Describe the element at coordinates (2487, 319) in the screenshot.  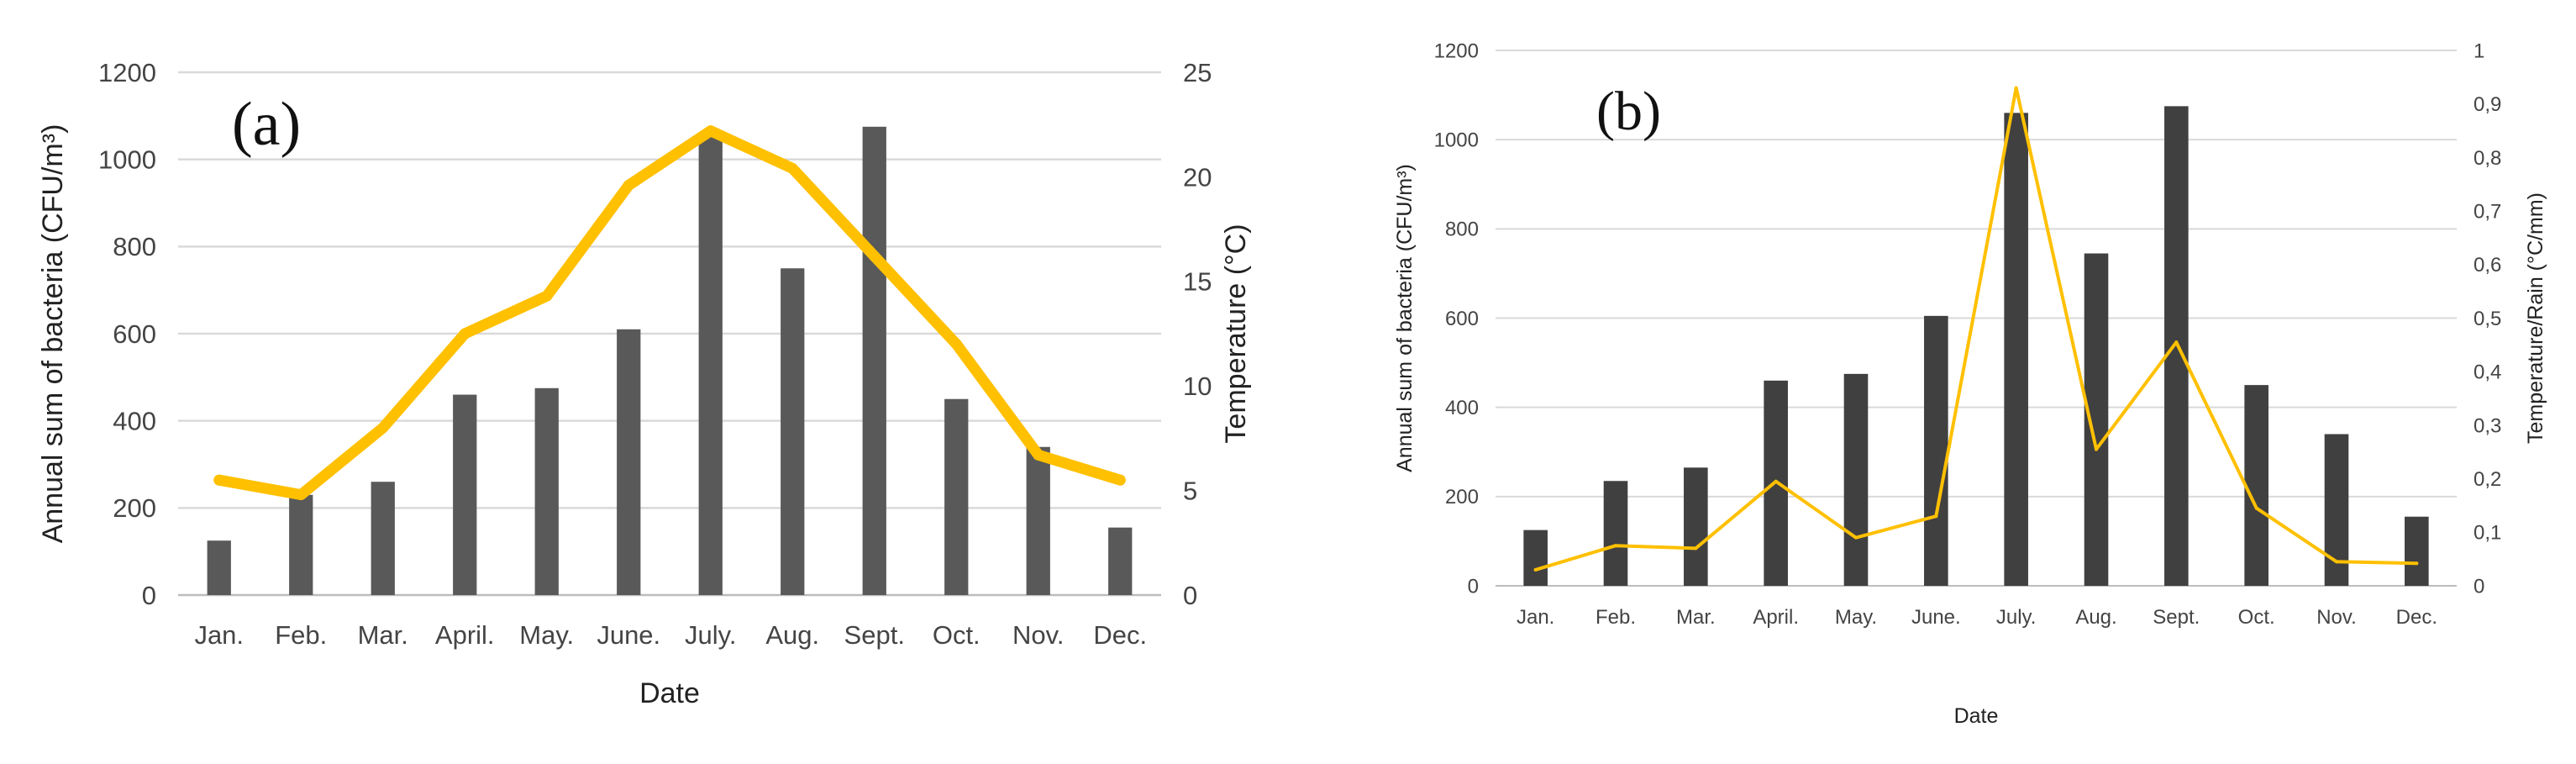
I see `chart-b-y2-tick-label: 0,5` at that location.